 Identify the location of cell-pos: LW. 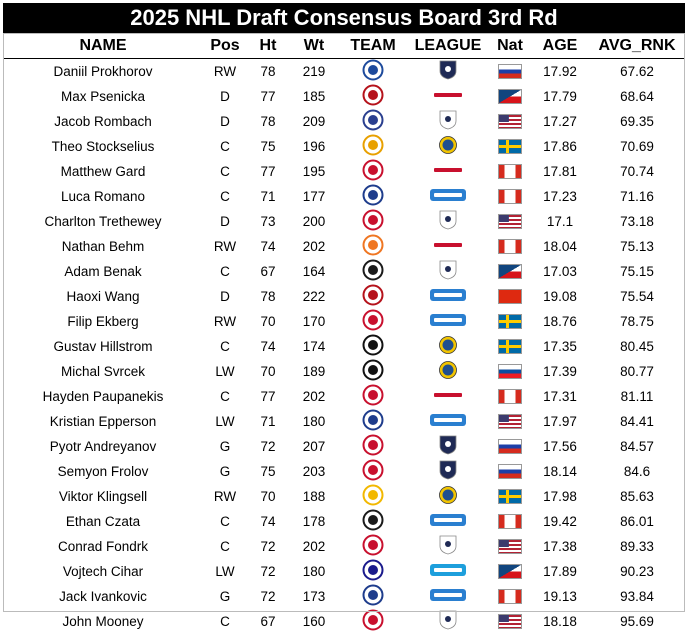
(225, 571).